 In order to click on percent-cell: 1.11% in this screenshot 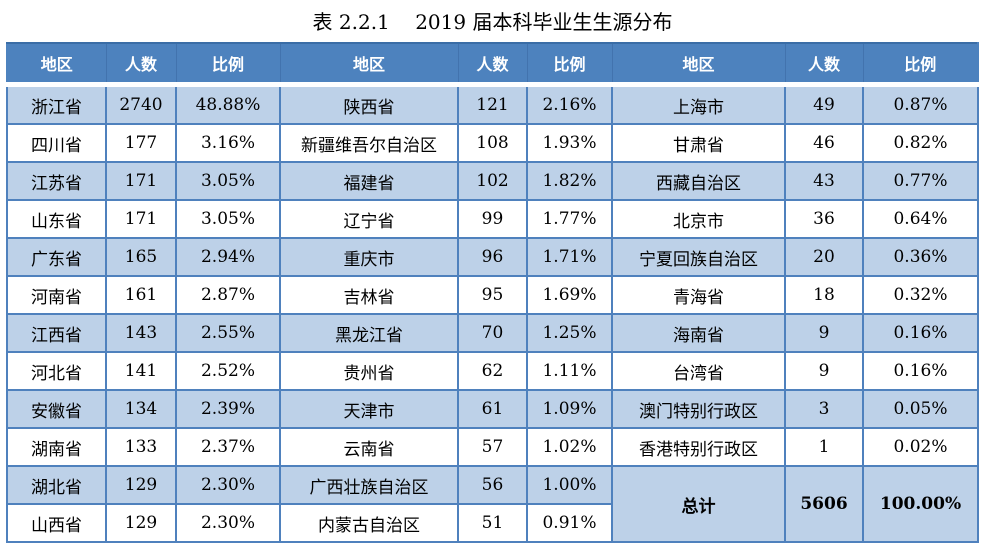, I will do `click(569, 371)`.